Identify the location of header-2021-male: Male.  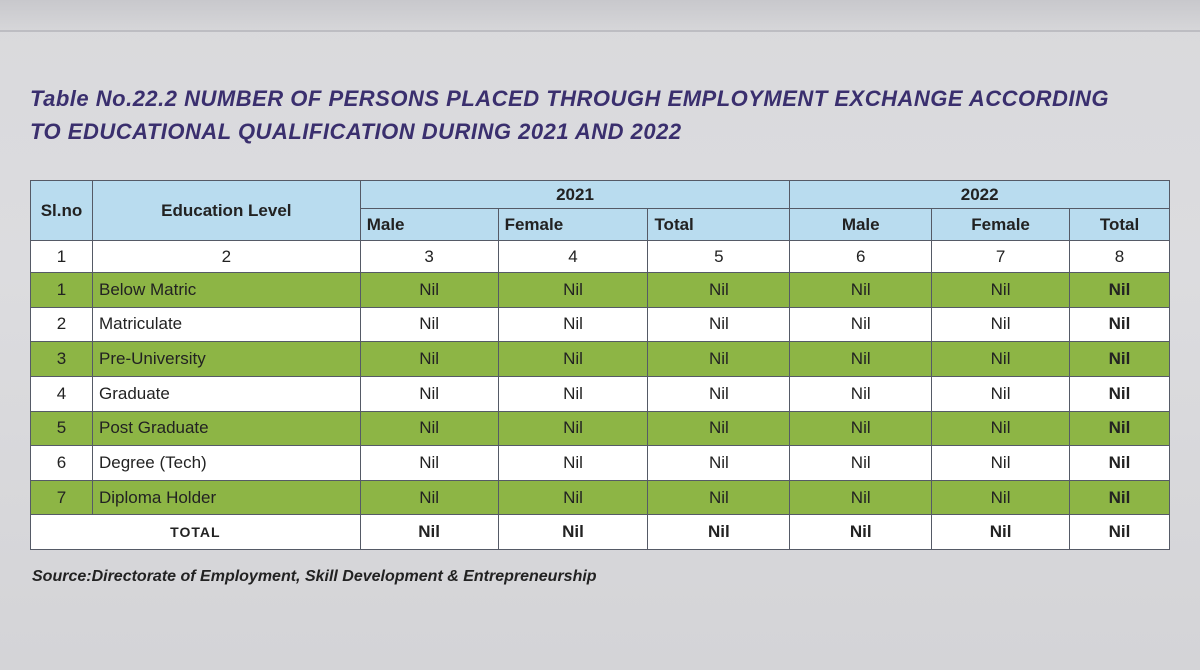
(429, 224).